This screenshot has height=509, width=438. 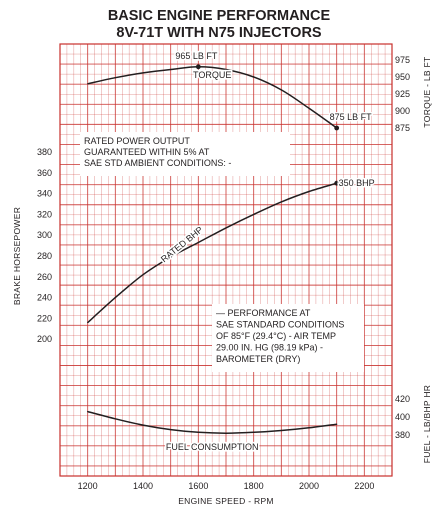 I want to click on torque-curve, so click(x=212, y=97).